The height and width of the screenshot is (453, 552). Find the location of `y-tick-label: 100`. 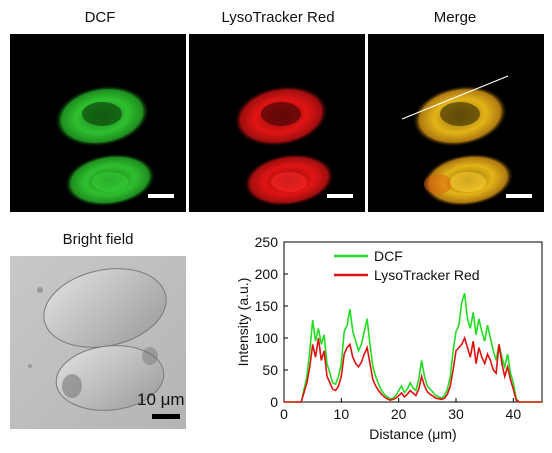

y-tick-label: 100 is located at coordinates (267, 338).